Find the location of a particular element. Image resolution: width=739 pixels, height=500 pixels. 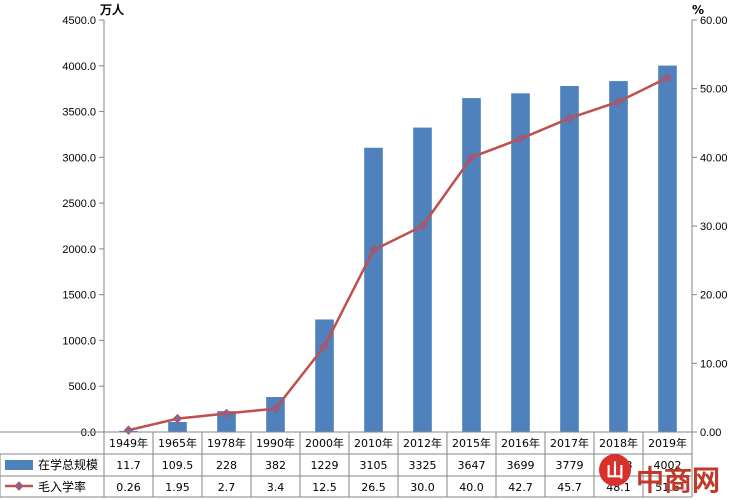

watermark: 山中商网 is located at coordinates (659, 475).